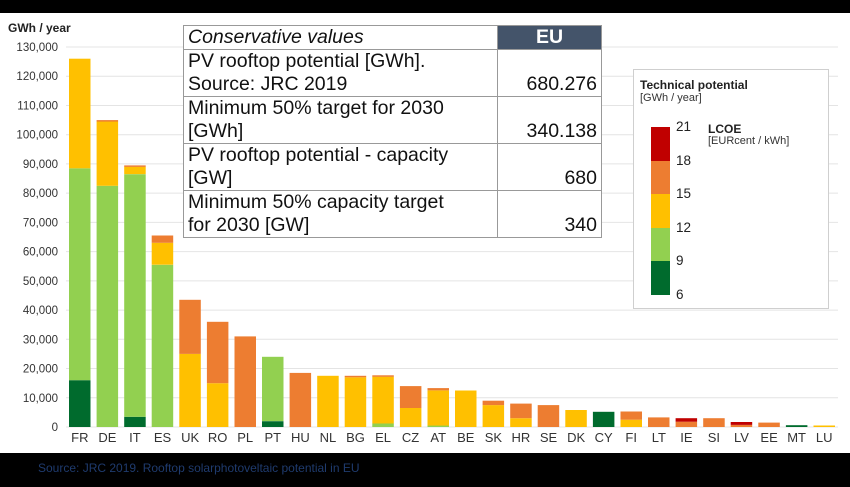  I want to click on bar-segment-ee, so click(769, 424).